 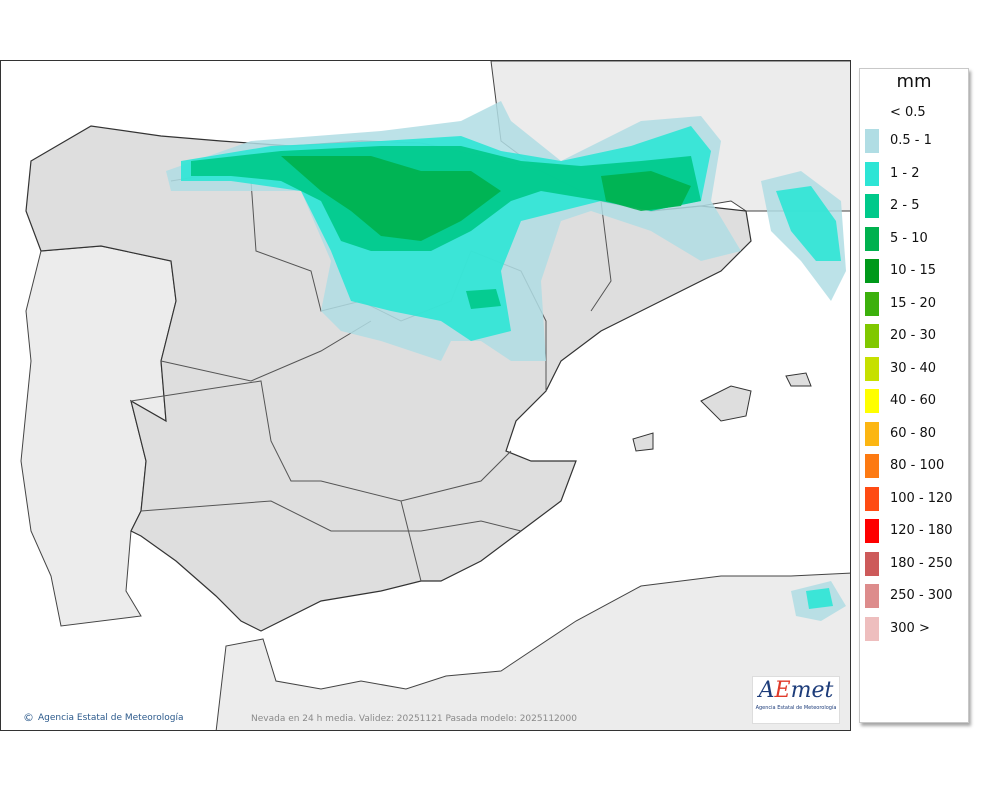 I want to click on legend-item: < 0.5, so click(x=914, y=113).